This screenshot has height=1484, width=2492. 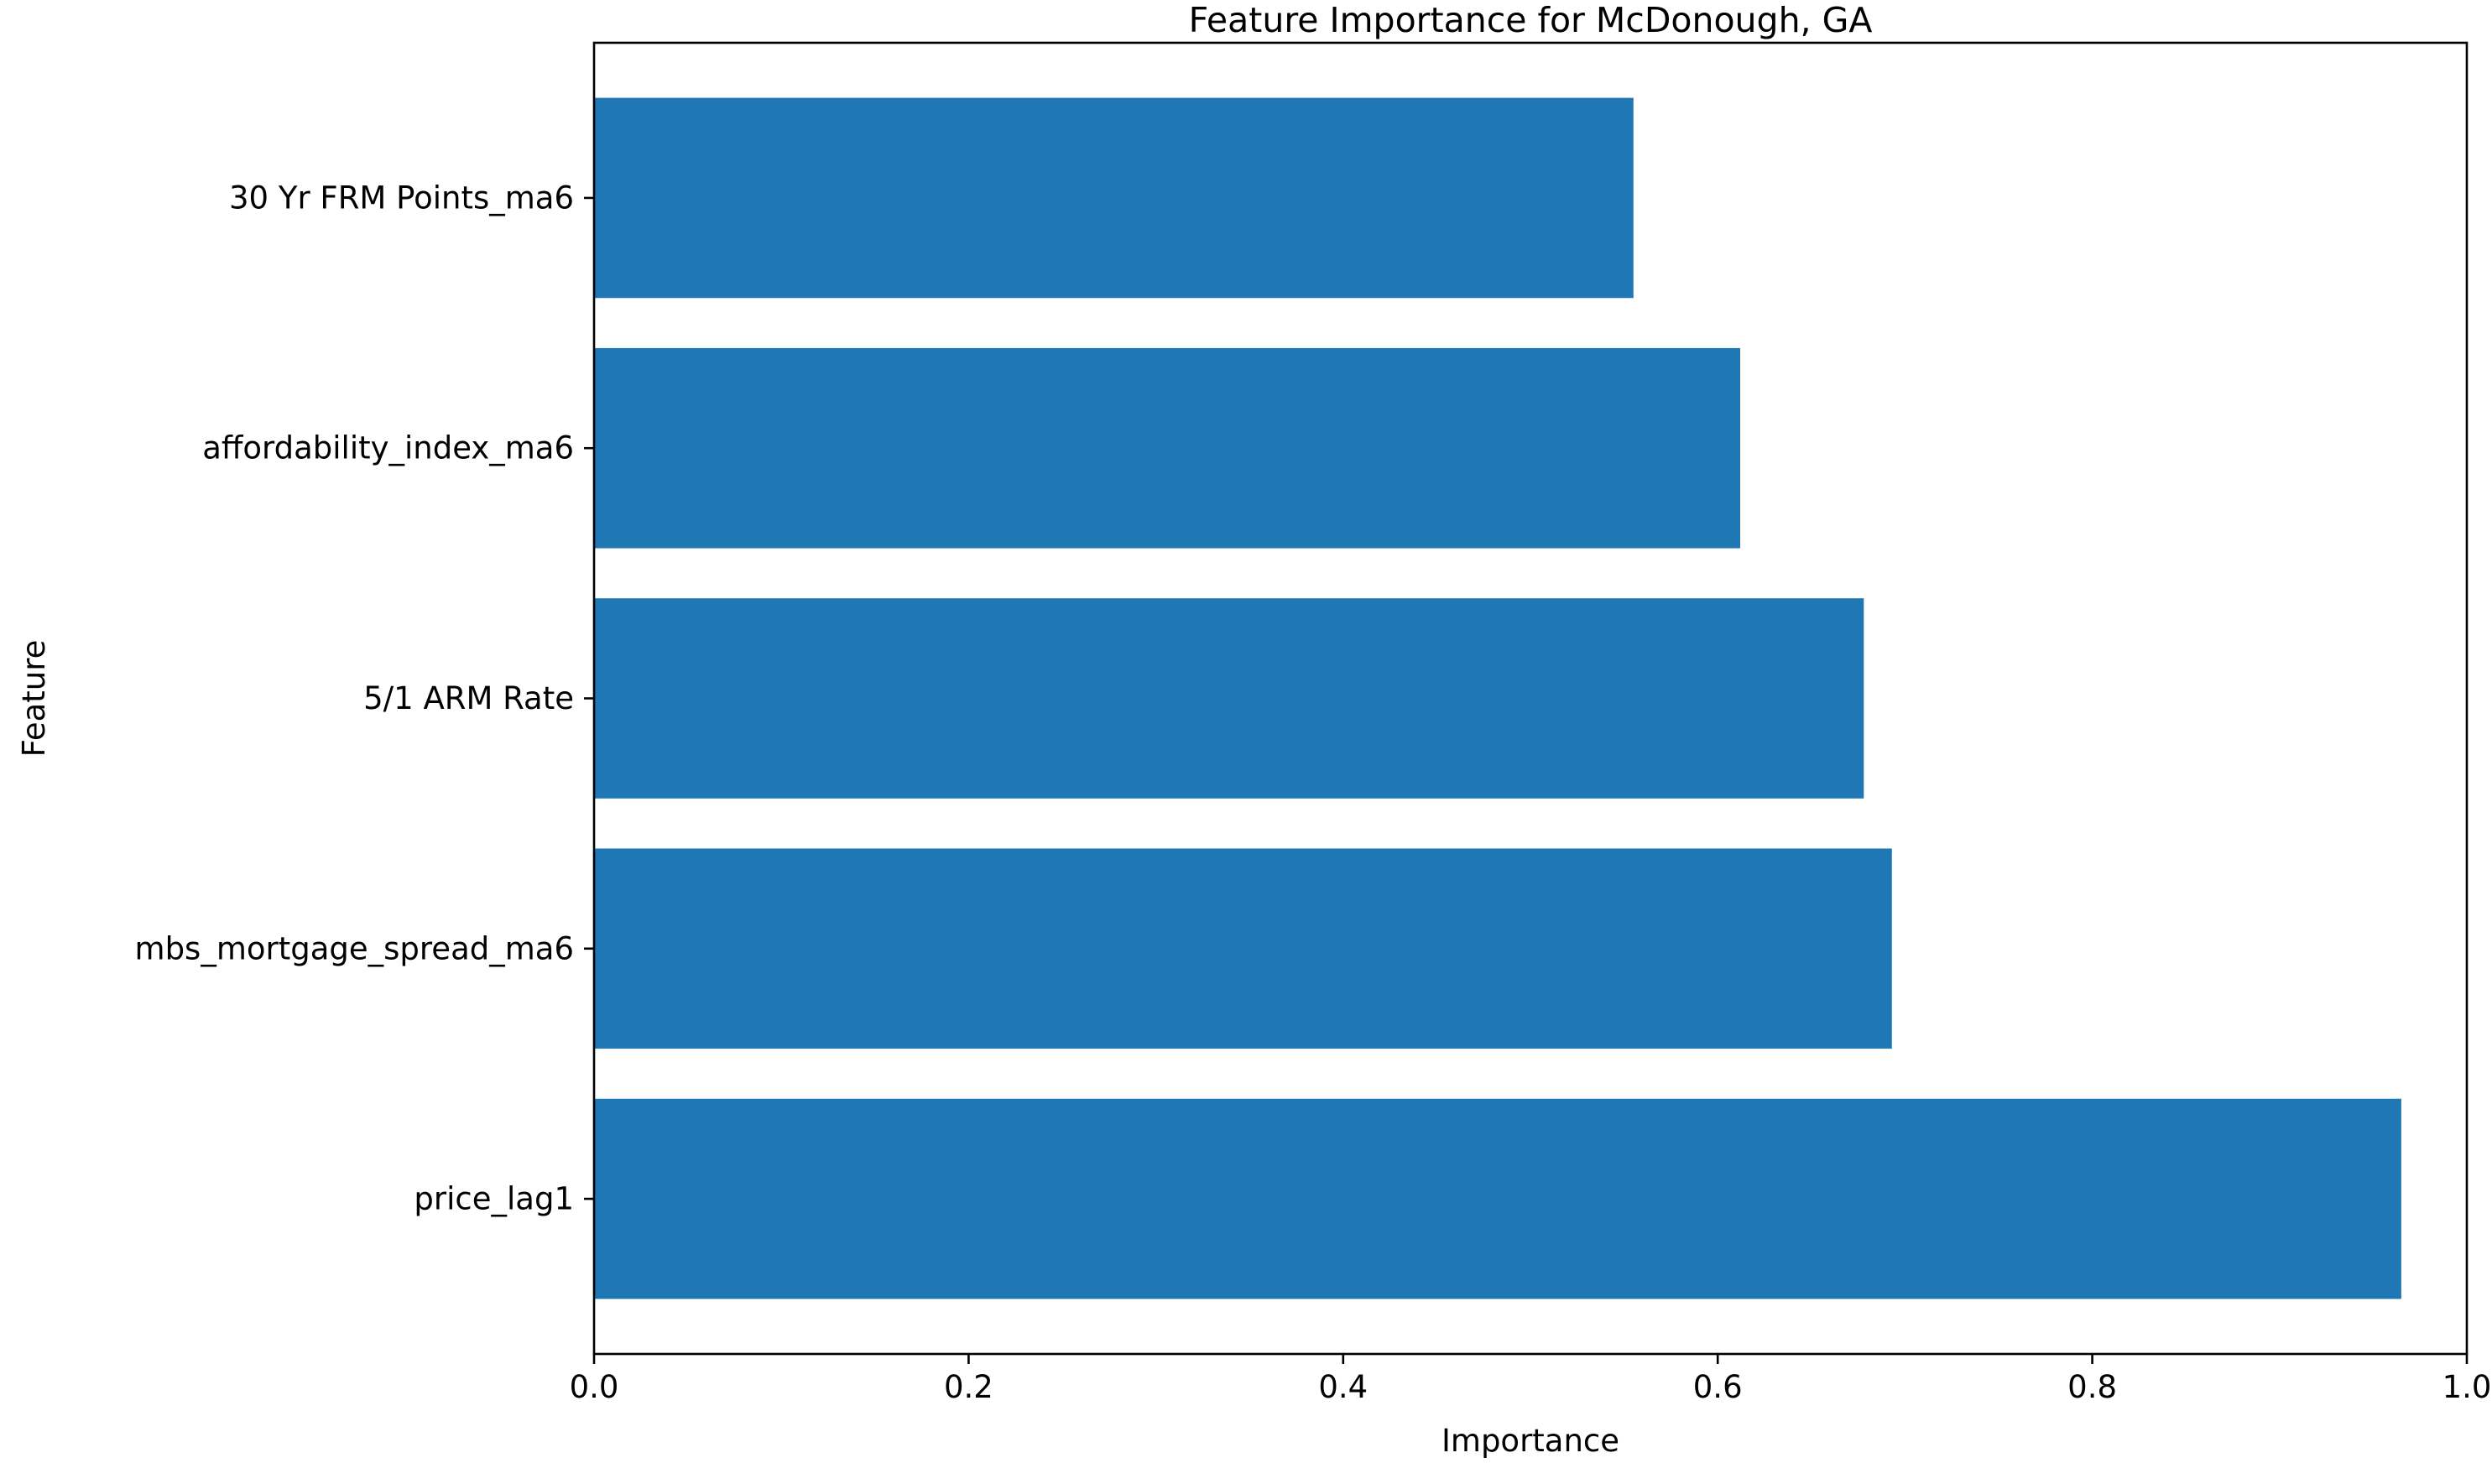 I want to click on chart-title: Feature Importance for McDonough, GA, so click(x=1531, y=20).